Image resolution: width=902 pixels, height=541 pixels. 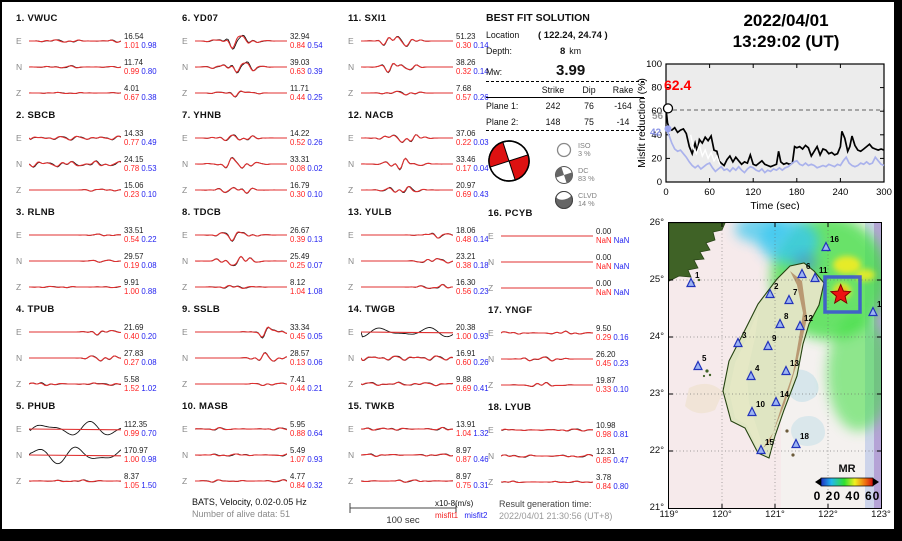 I want to click on station-title: 2. SBCB, so click(x=36, y=115).